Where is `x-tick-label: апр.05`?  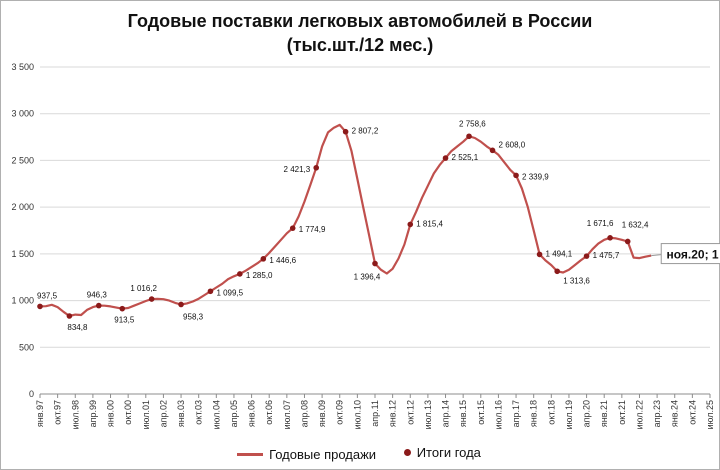
x-tick-label: апр.05 is located at coordinates (234, 413).